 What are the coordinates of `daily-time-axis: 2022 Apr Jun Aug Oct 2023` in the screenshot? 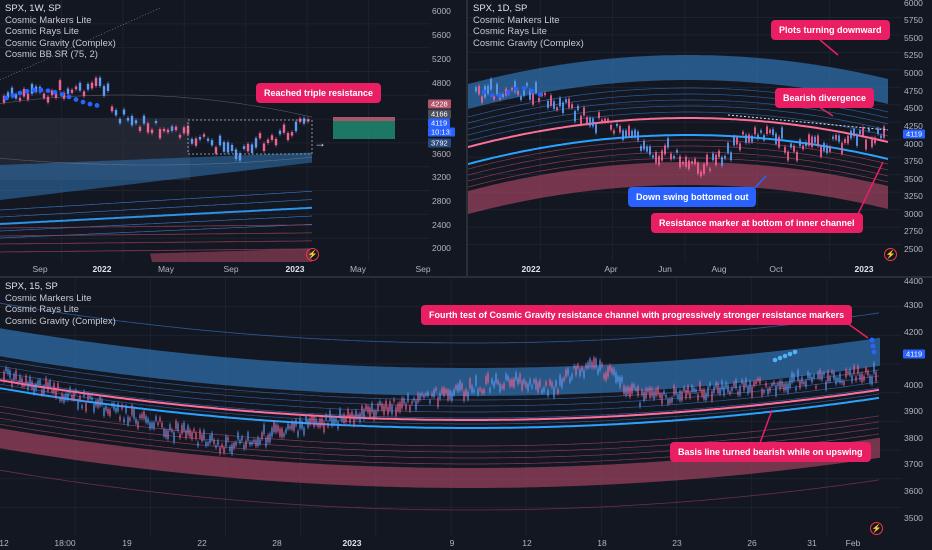 It's located at (685, 269).